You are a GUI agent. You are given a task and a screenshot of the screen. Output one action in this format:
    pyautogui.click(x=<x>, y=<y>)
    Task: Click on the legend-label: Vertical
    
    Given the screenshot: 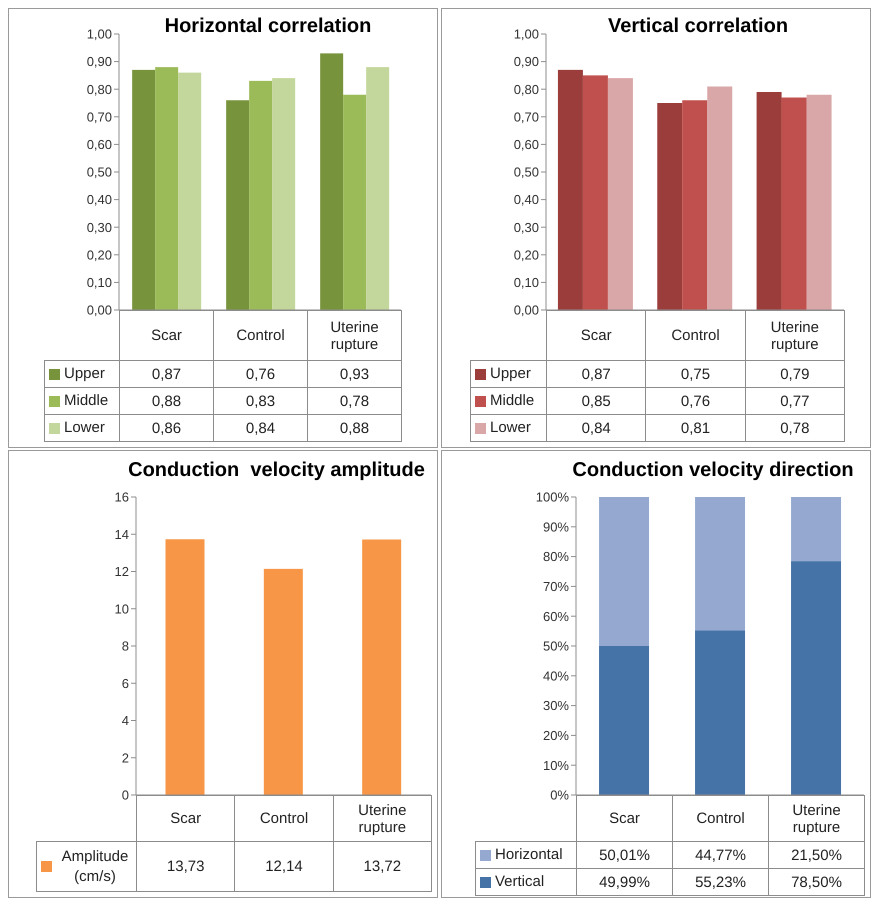 What is the action you would take?
    pyautogui.click(x=519, y=882)
    